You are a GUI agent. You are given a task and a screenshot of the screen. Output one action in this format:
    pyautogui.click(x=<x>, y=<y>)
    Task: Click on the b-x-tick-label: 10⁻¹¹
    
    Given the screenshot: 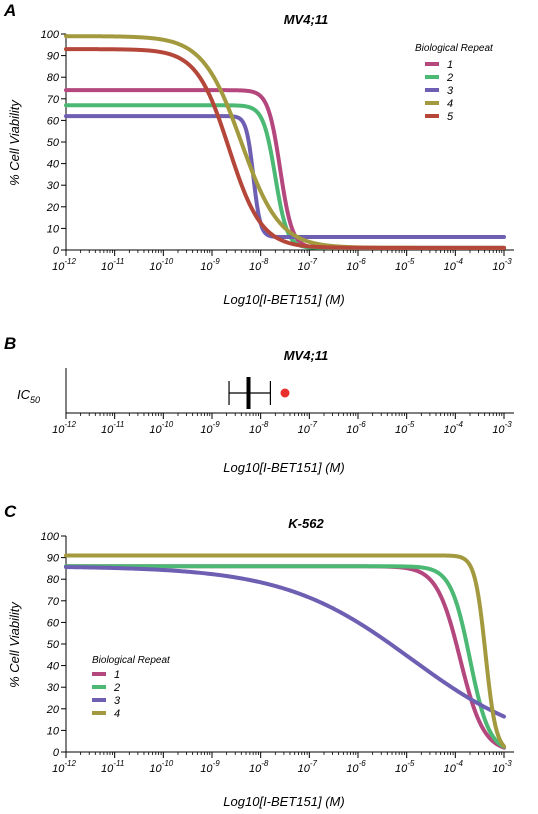 What is the action you would take?
    pyautogui.click(x=112, y=428)
    